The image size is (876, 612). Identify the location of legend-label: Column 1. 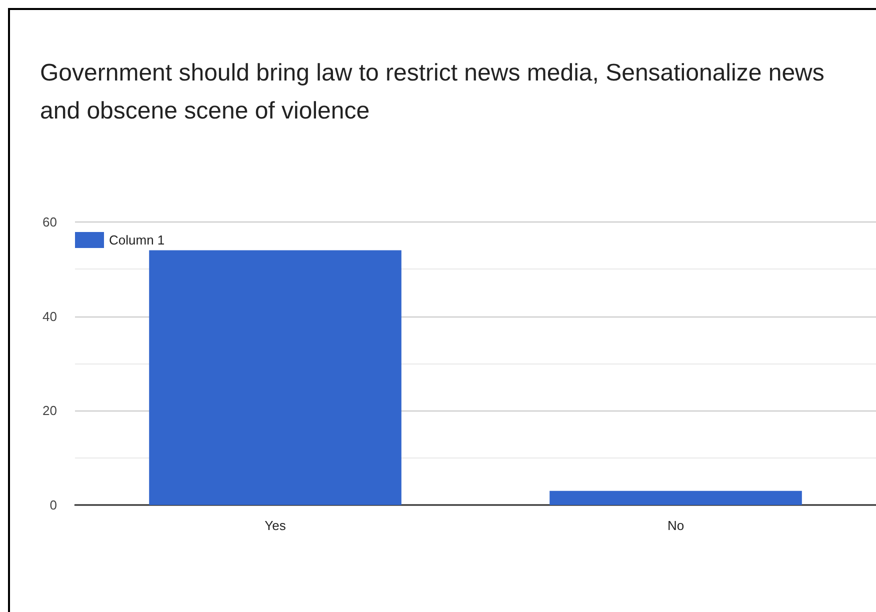
(137, 240).